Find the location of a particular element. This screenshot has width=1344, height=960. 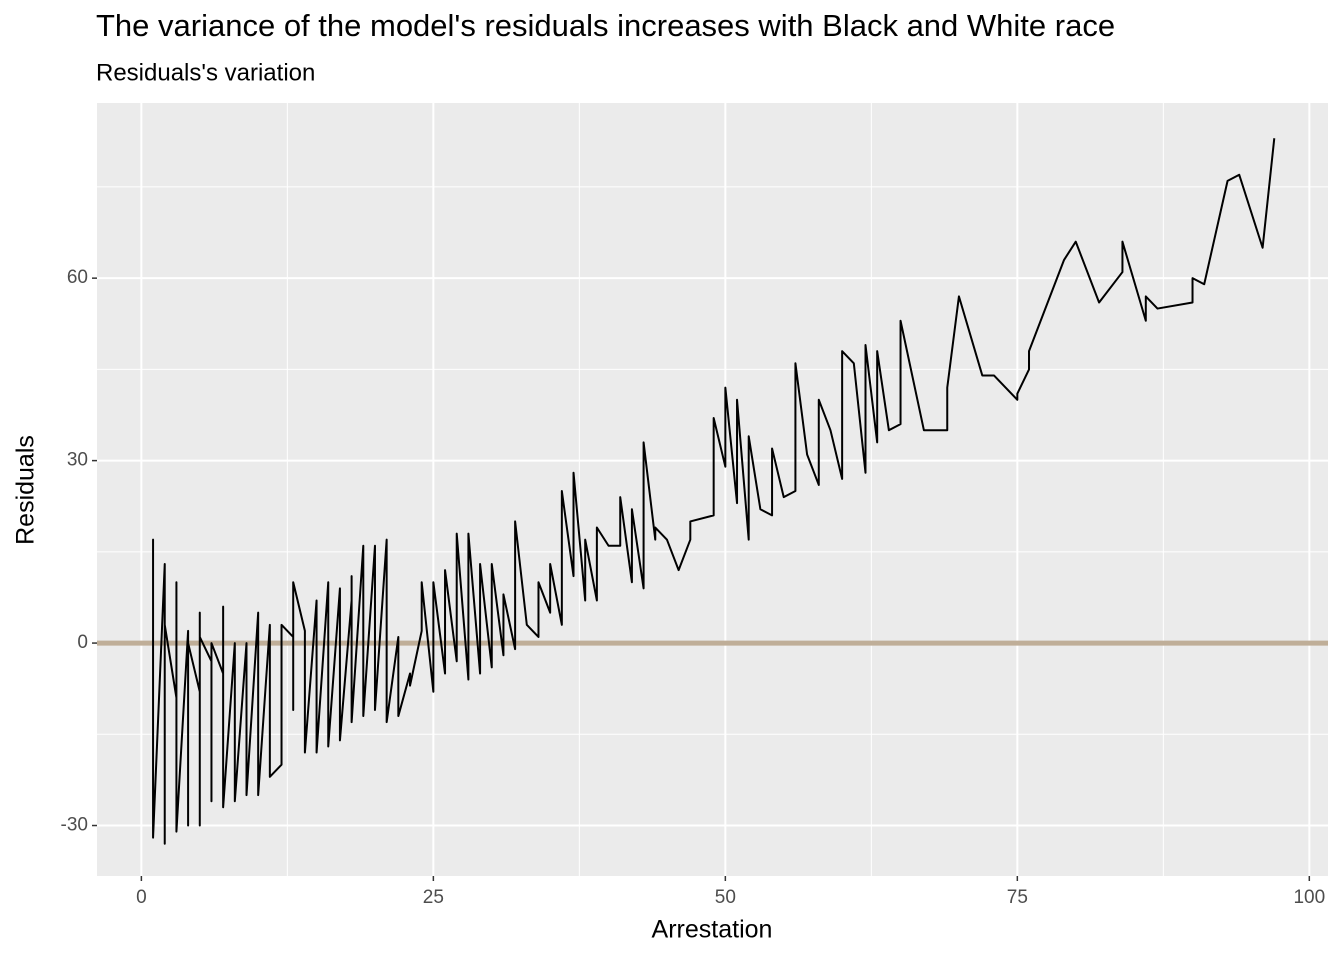

x-axis-label: Arrestation is located at coordinates (712, 930).